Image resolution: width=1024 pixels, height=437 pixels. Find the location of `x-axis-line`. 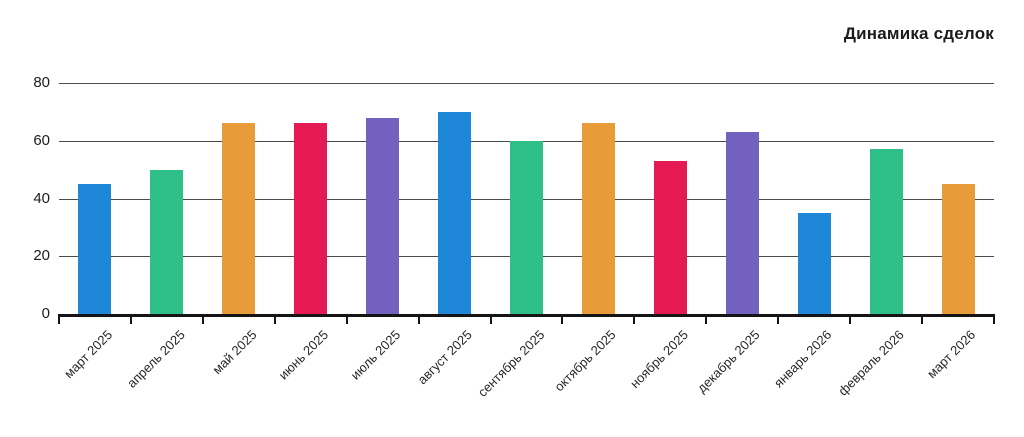

x-axis-line is located at coordinates (526, 315).